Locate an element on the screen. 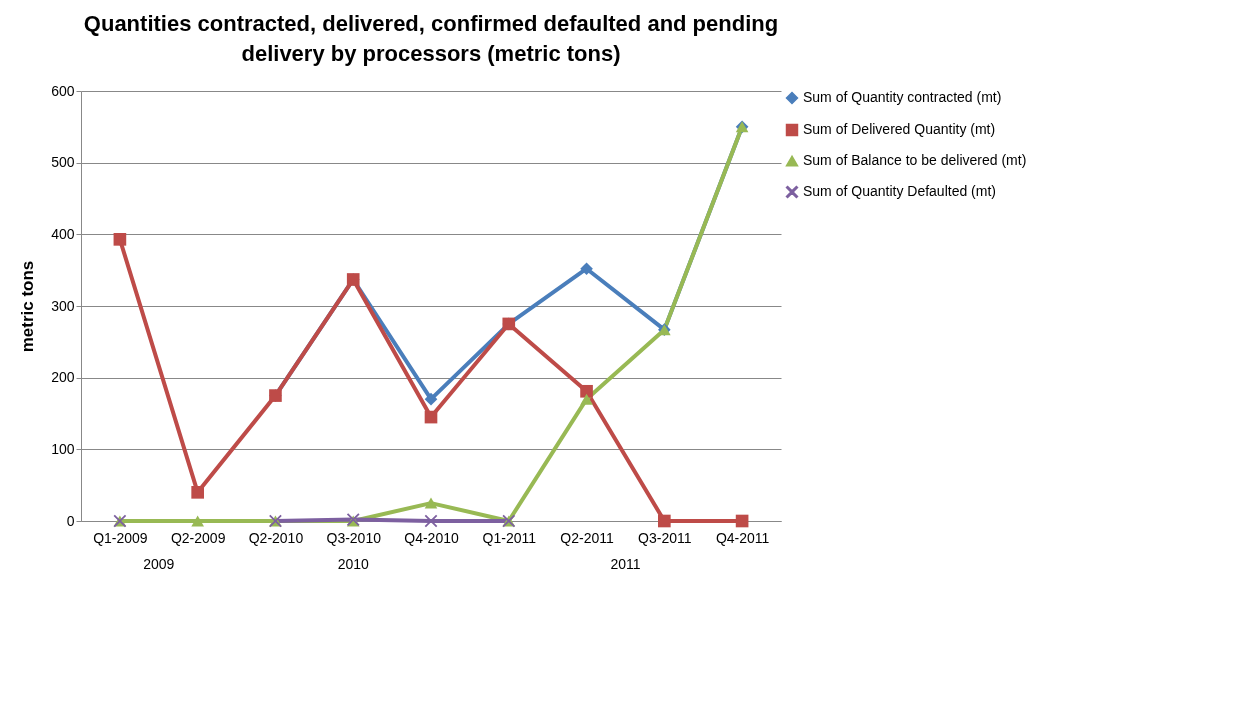 The height and width of the screenshot is (711, 1246). y-tick-label: 200 is located at coordinates (63, 377).